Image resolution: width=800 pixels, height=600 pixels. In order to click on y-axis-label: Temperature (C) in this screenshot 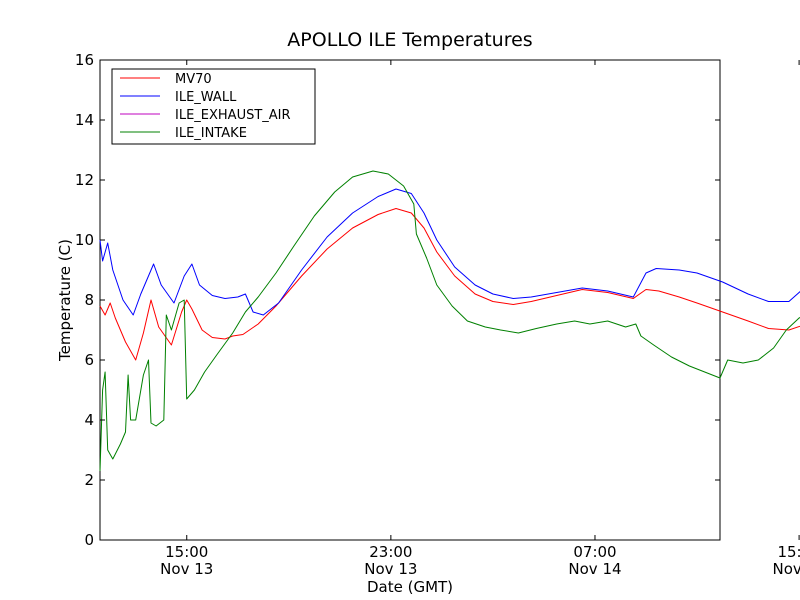, I will do `click(65, 300)`.